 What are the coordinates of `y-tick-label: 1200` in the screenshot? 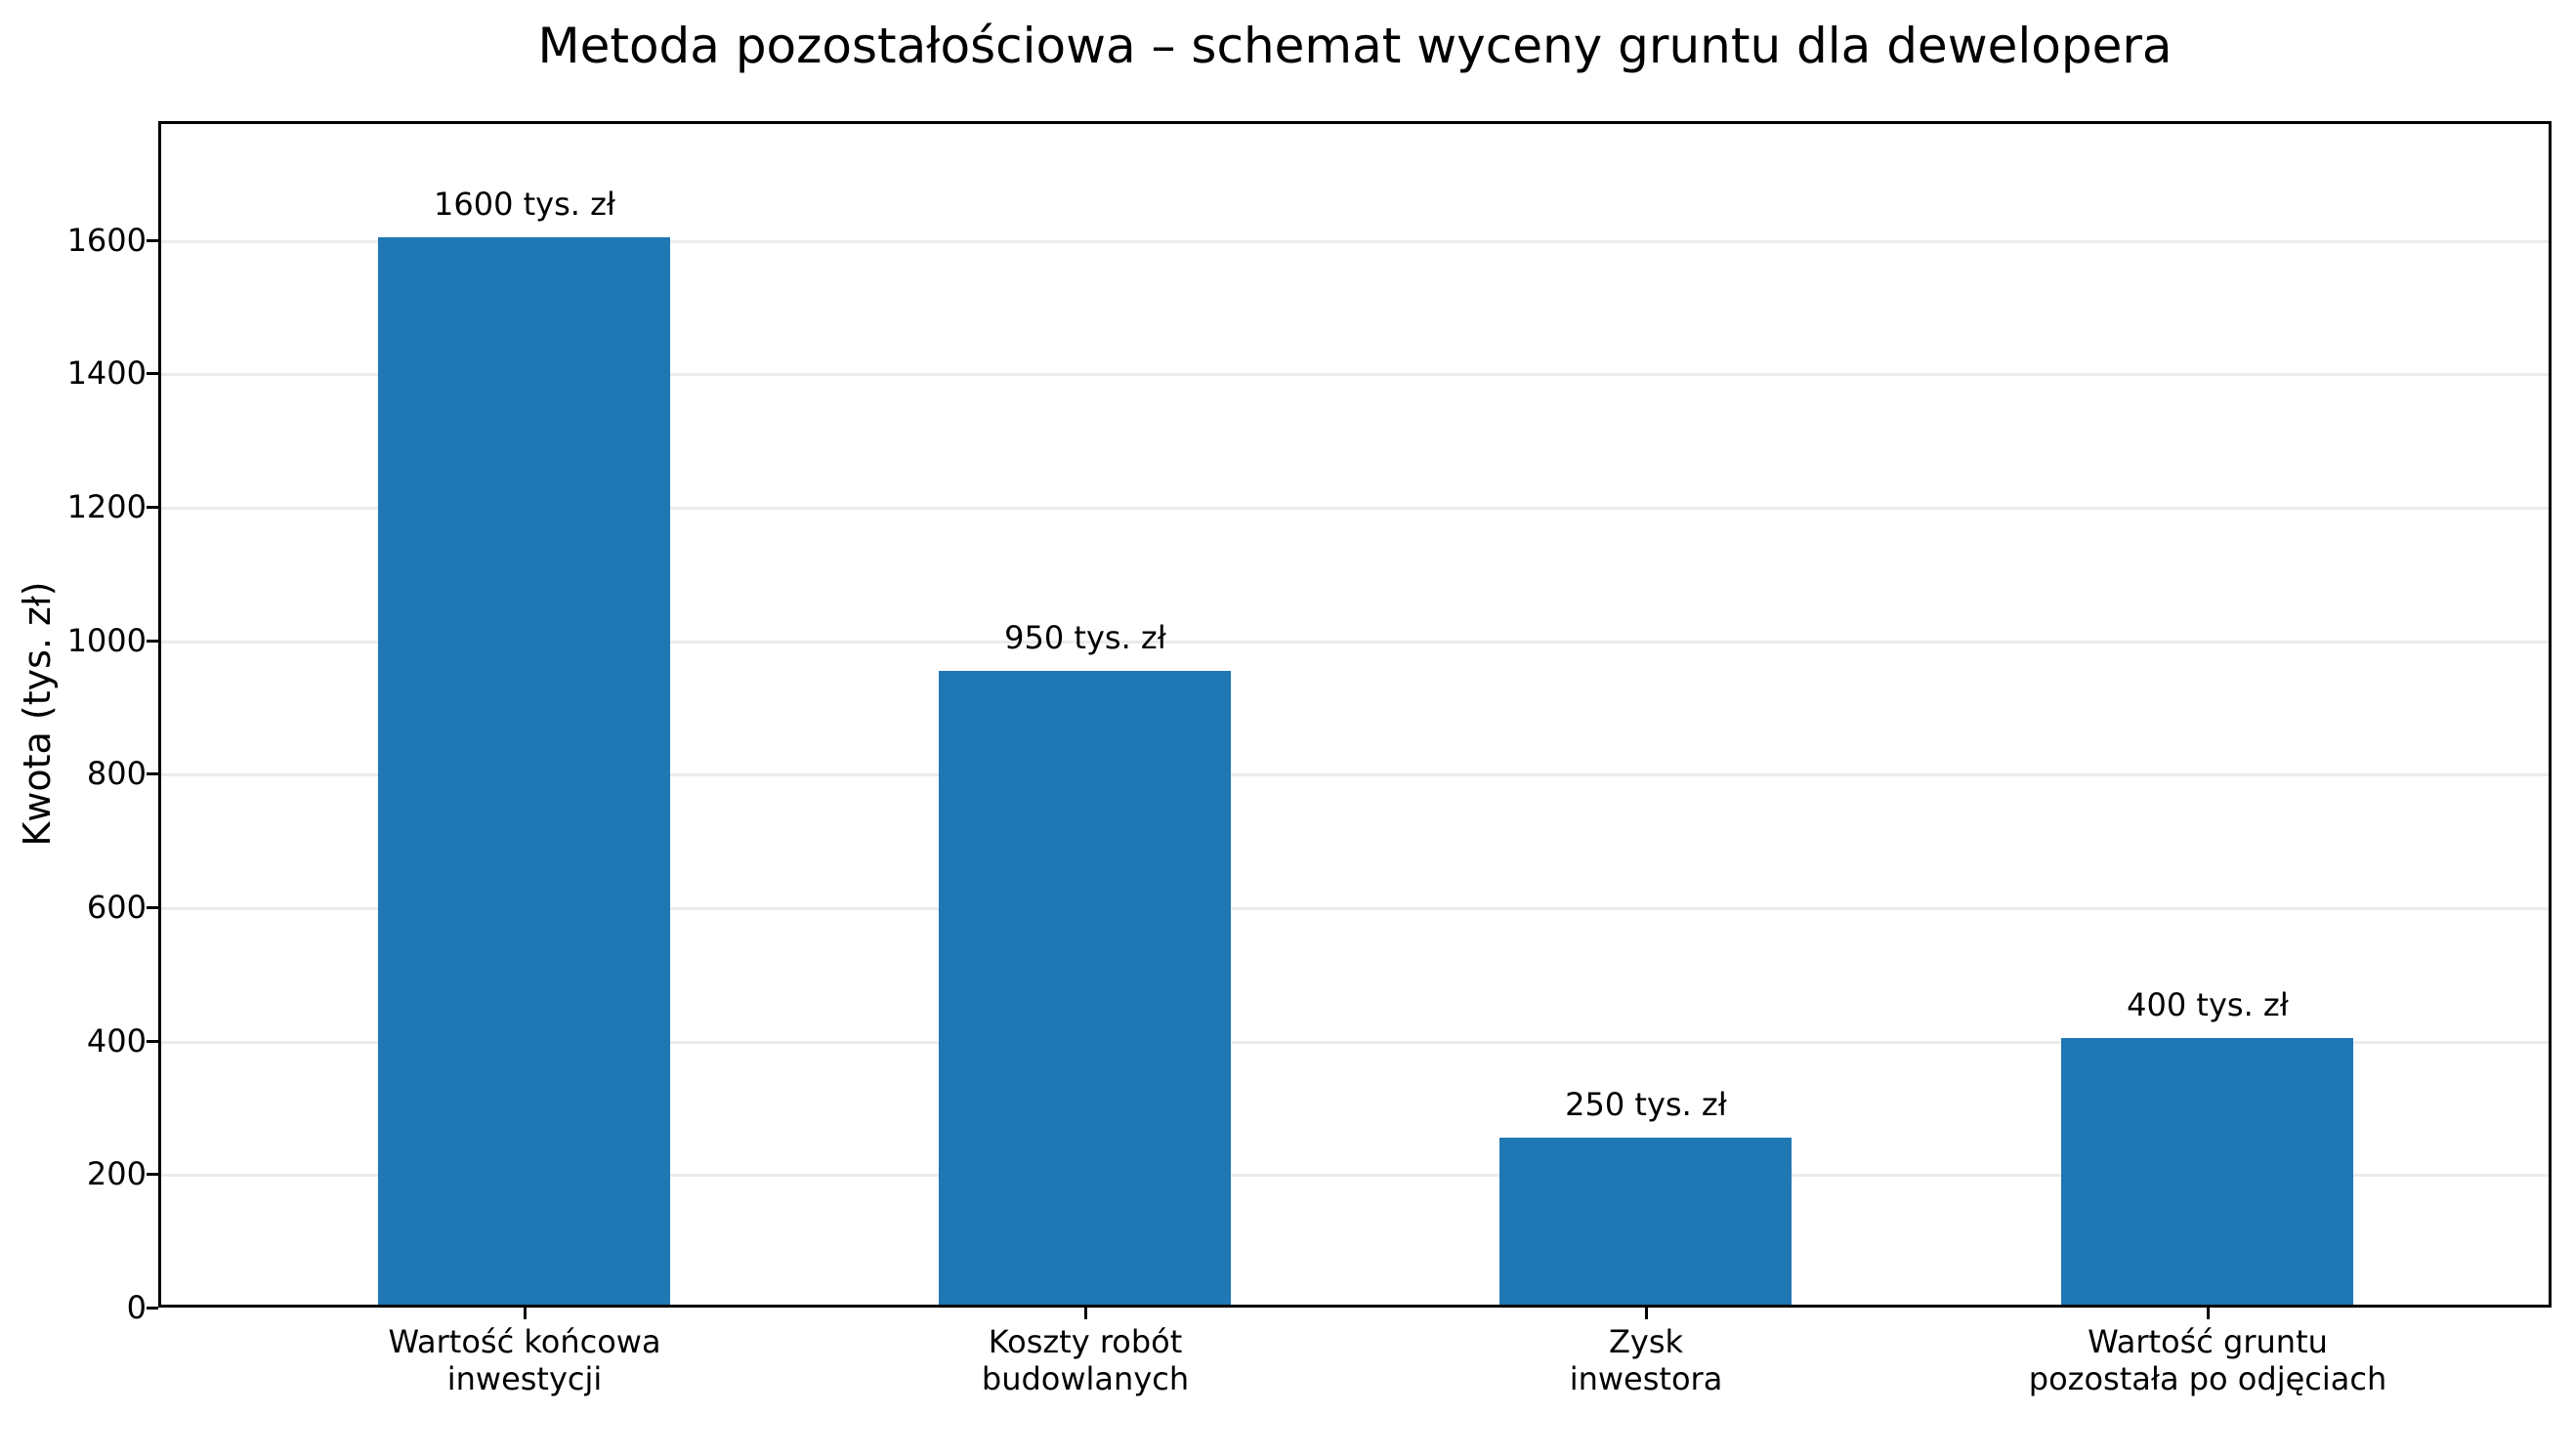 It's located at (106, 507).